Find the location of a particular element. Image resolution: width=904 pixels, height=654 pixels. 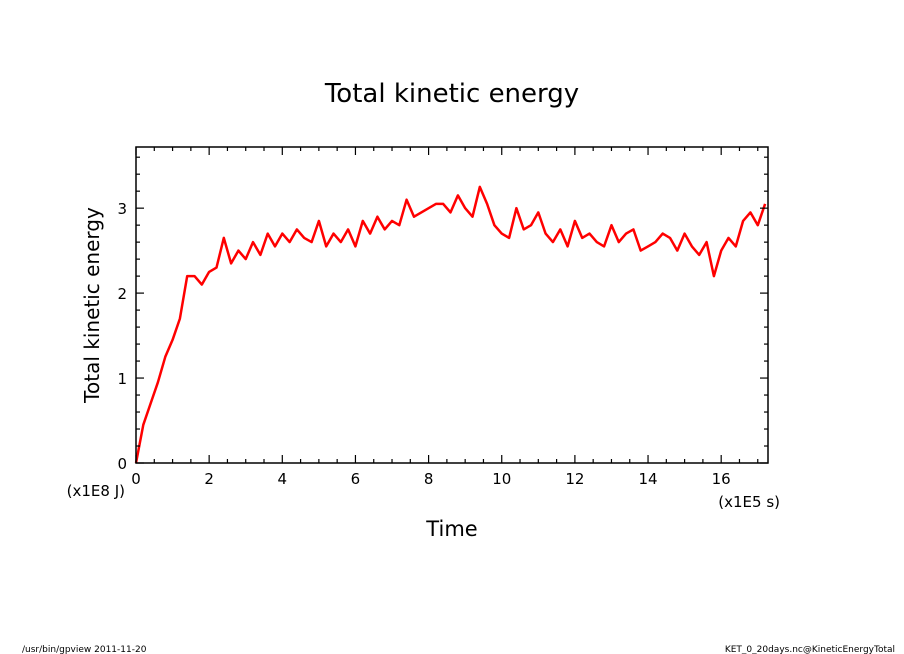

y-axis-label: Total kinetic energy is located at coordinates (92, 305).